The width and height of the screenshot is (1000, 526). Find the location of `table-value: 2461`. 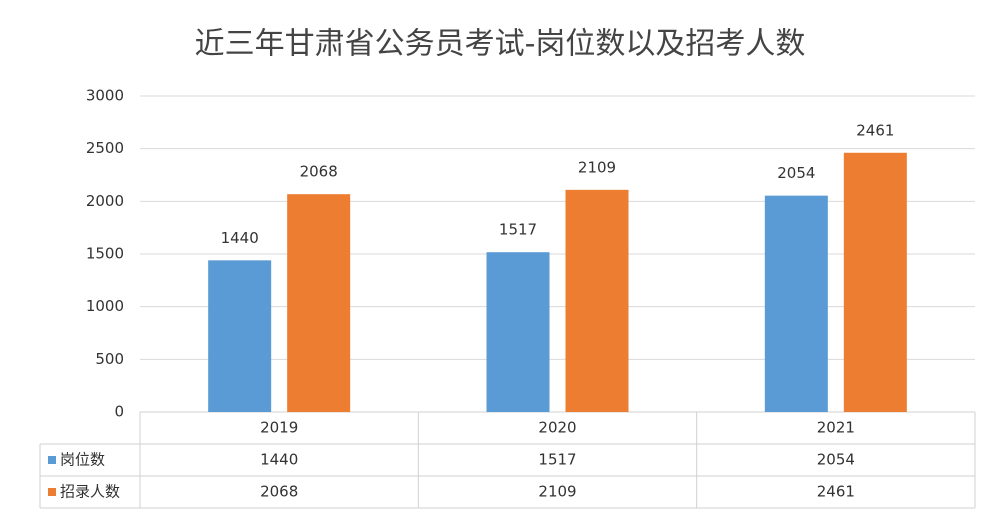

table-value: 2461 is located at coordinates (836, 492).